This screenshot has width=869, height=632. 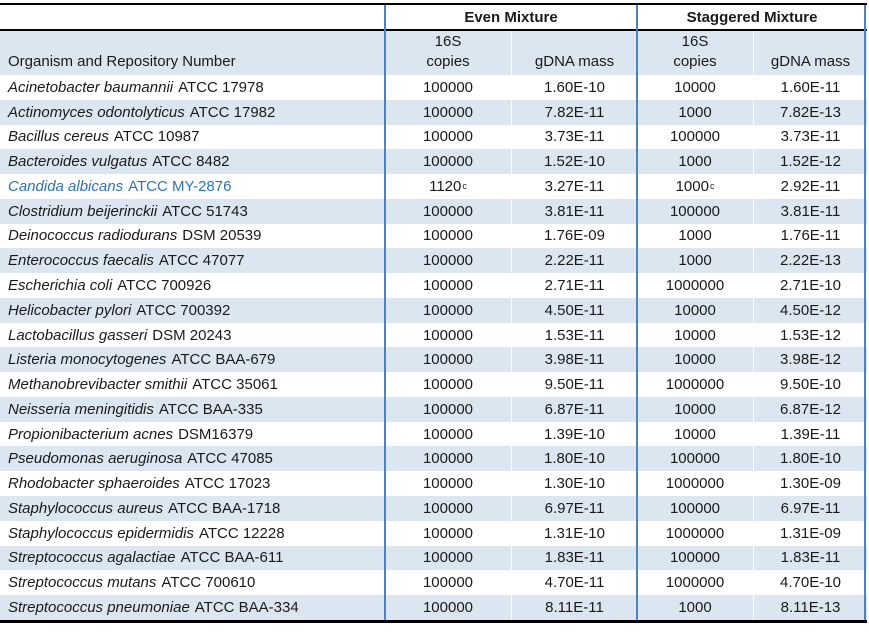 I want to click on stag-mass-cell: 1.53E-12, so click(x=810, y=335).